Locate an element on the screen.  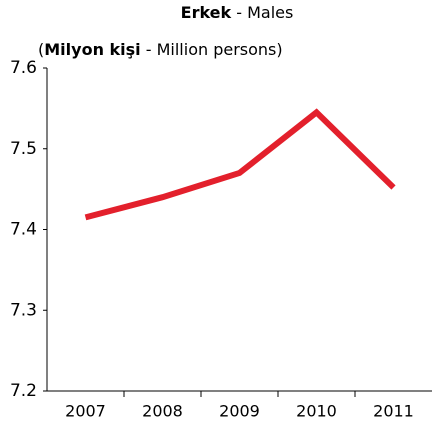
chart-subtitle: (Milyon kişi - Million persons) is located at coordinates (160, 49).